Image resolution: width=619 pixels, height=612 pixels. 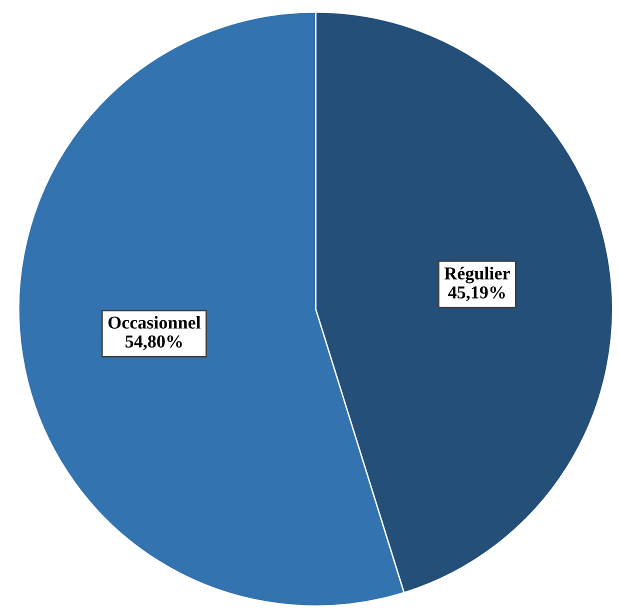 What do you see at coordinates (477, 275) in the screenshot?
I see `slice-label: Régulier` at bounding box center [477, 275].